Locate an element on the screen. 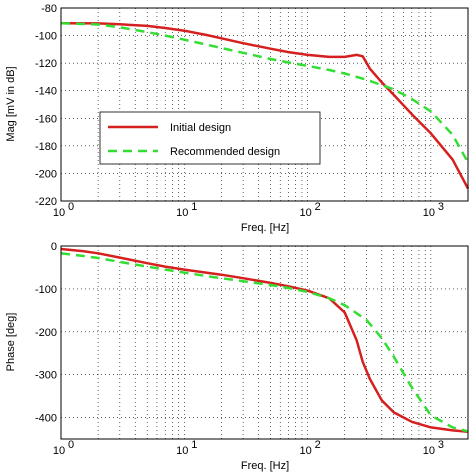  legend-label-initial: Initial design is located at coordinates (200, 128).